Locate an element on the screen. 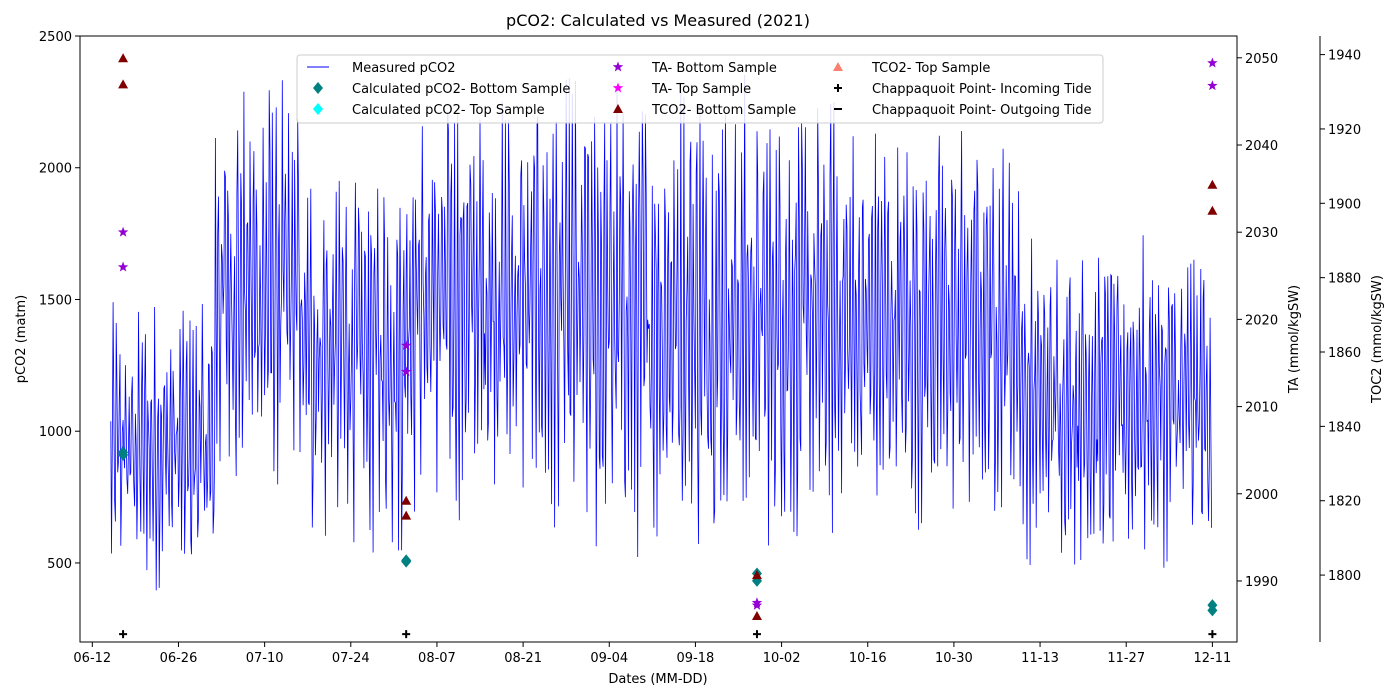 This screenshot has width=1400, height=700. y-left-tick-label-1: 1000 is located at coordinates (55, 432).